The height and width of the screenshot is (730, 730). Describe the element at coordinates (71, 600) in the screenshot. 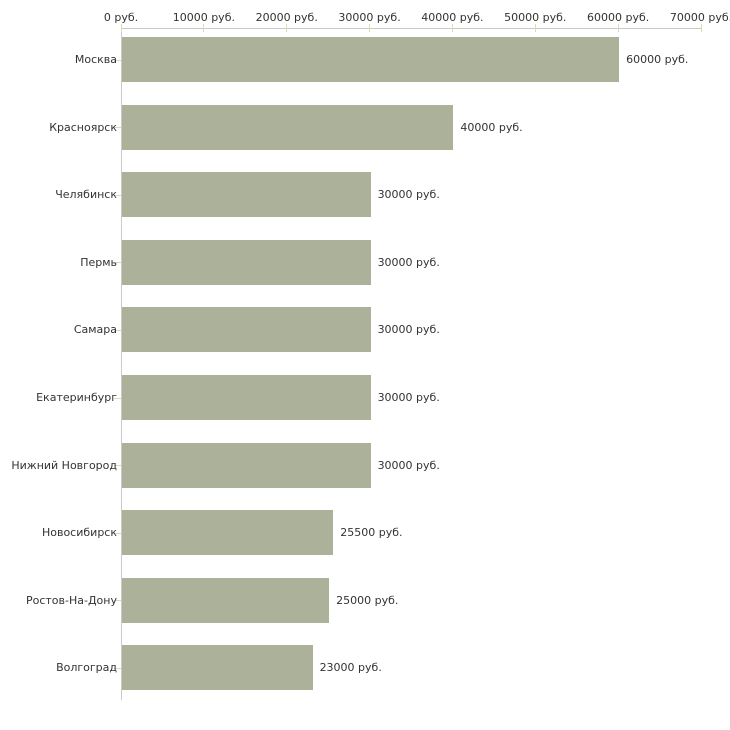

I see `category-label: Ростов-На-Дону` at that location.